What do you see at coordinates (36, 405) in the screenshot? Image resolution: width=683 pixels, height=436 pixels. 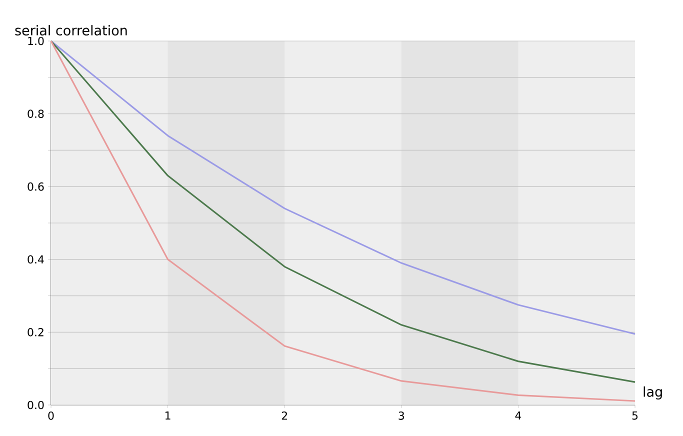 I see `y-tick-label: 0.0` at bounding box center [36, 405].